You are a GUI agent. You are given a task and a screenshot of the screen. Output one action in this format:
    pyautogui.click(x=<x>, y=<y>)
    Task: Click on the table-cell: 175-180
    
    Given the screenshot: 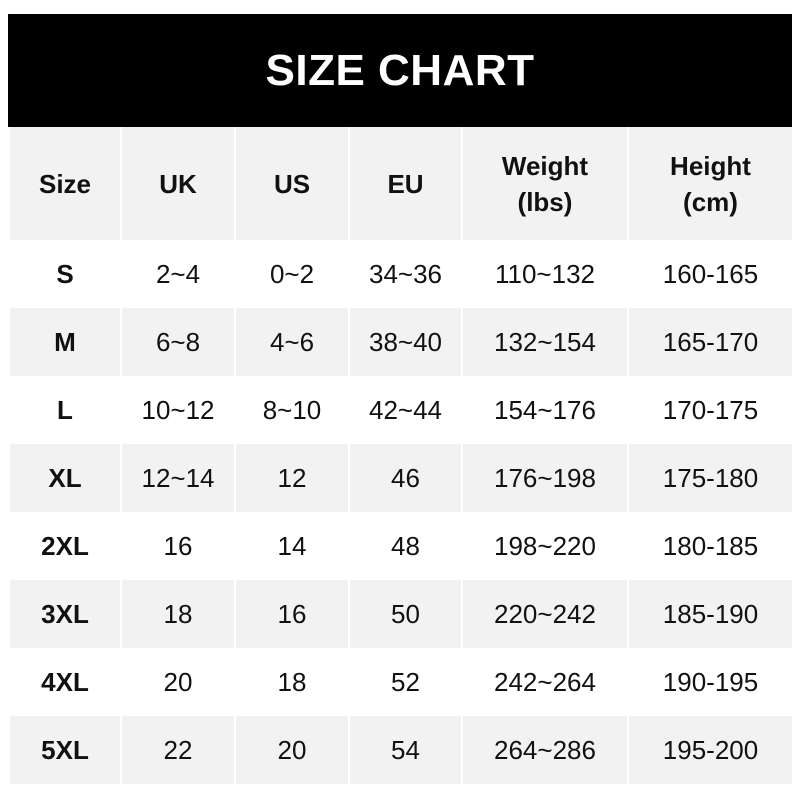 What is the action you would take?
    pyautogui.click(x=710, y=478)
    